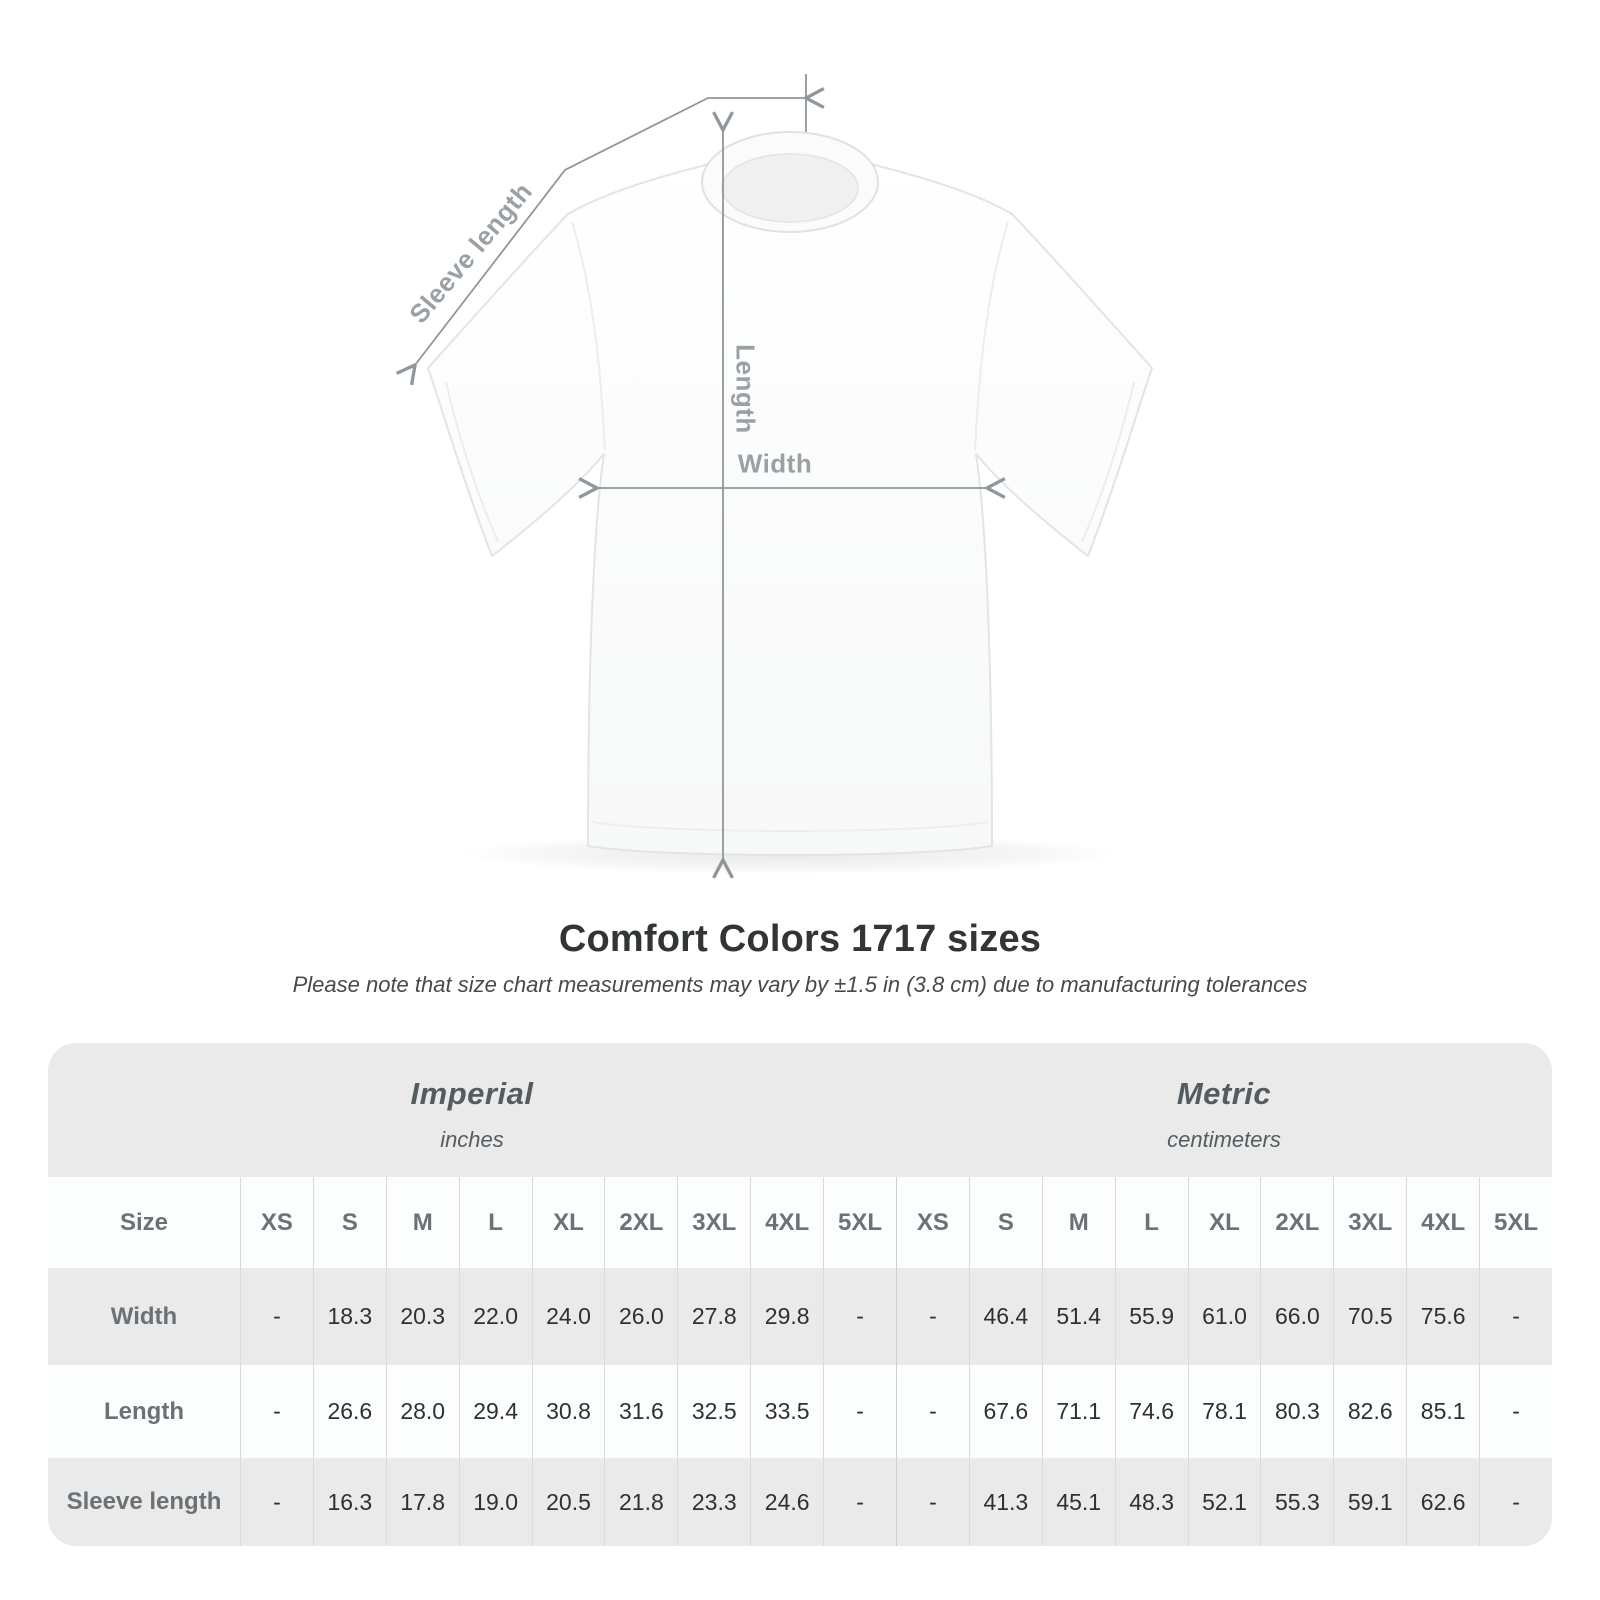 The height and width of the screenshot is (1600, 1600). I want to click on value-cell: 59.1, so click(1369, 1502).